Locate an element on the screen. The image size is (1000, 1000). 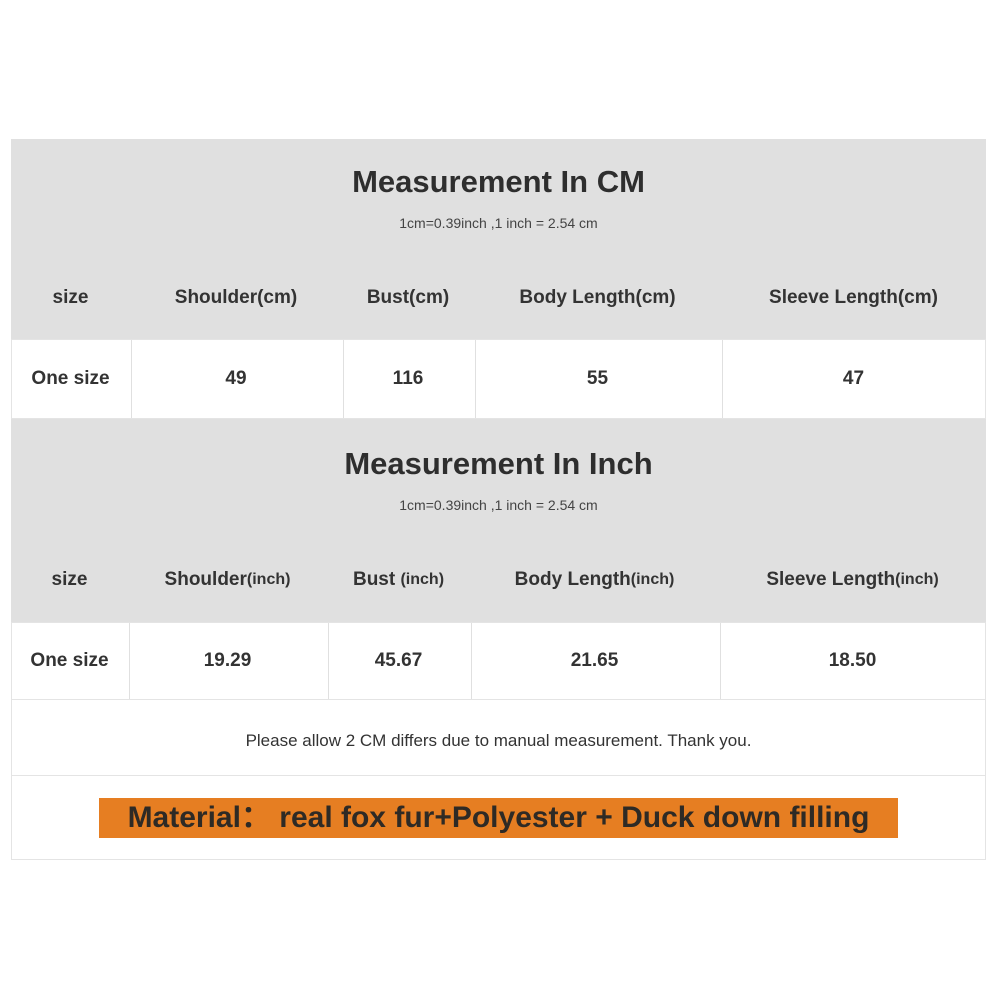
cm-cell-shoulder: 49 is located at coordinates (236, 378).